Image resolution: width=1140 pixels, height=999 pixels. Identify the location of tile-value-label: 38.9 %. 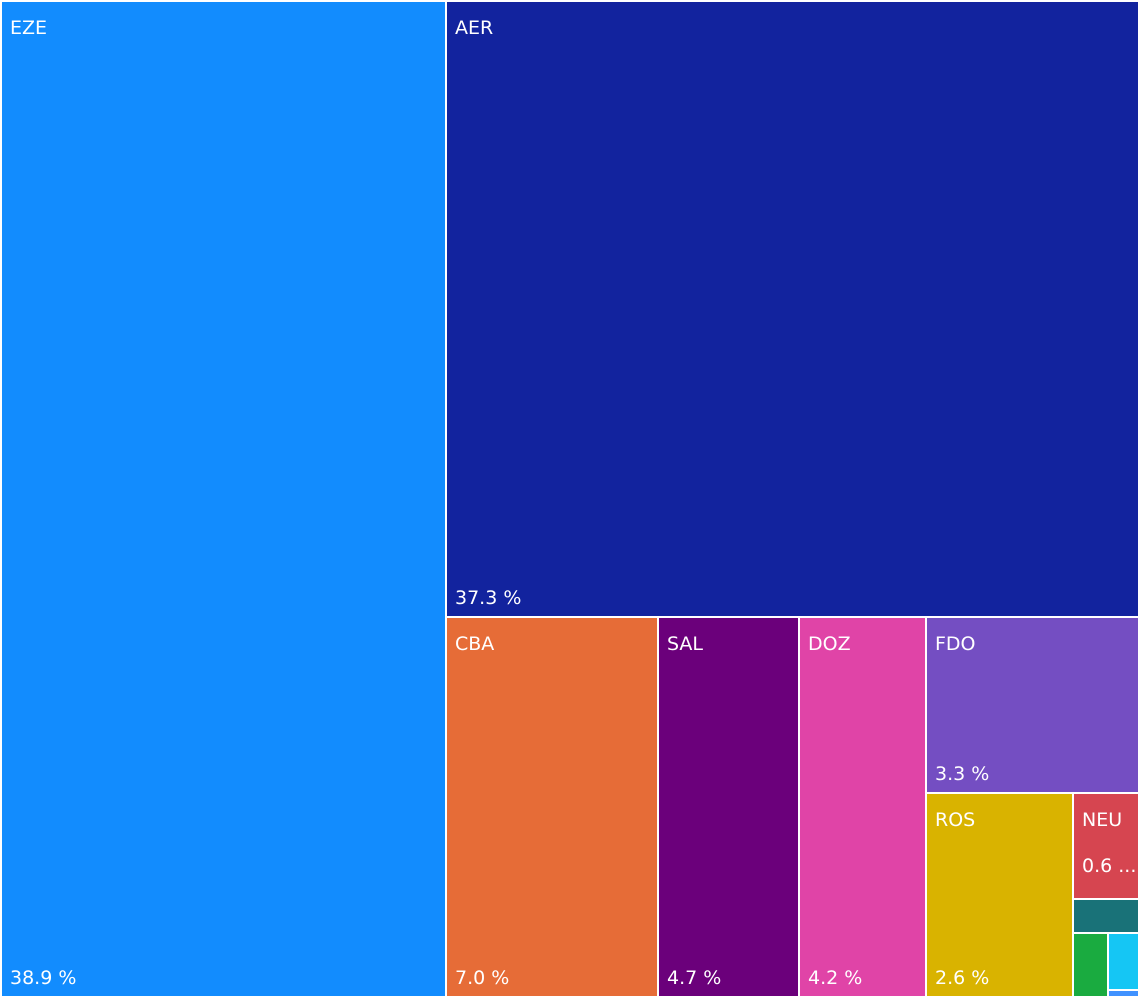
(43, 978).